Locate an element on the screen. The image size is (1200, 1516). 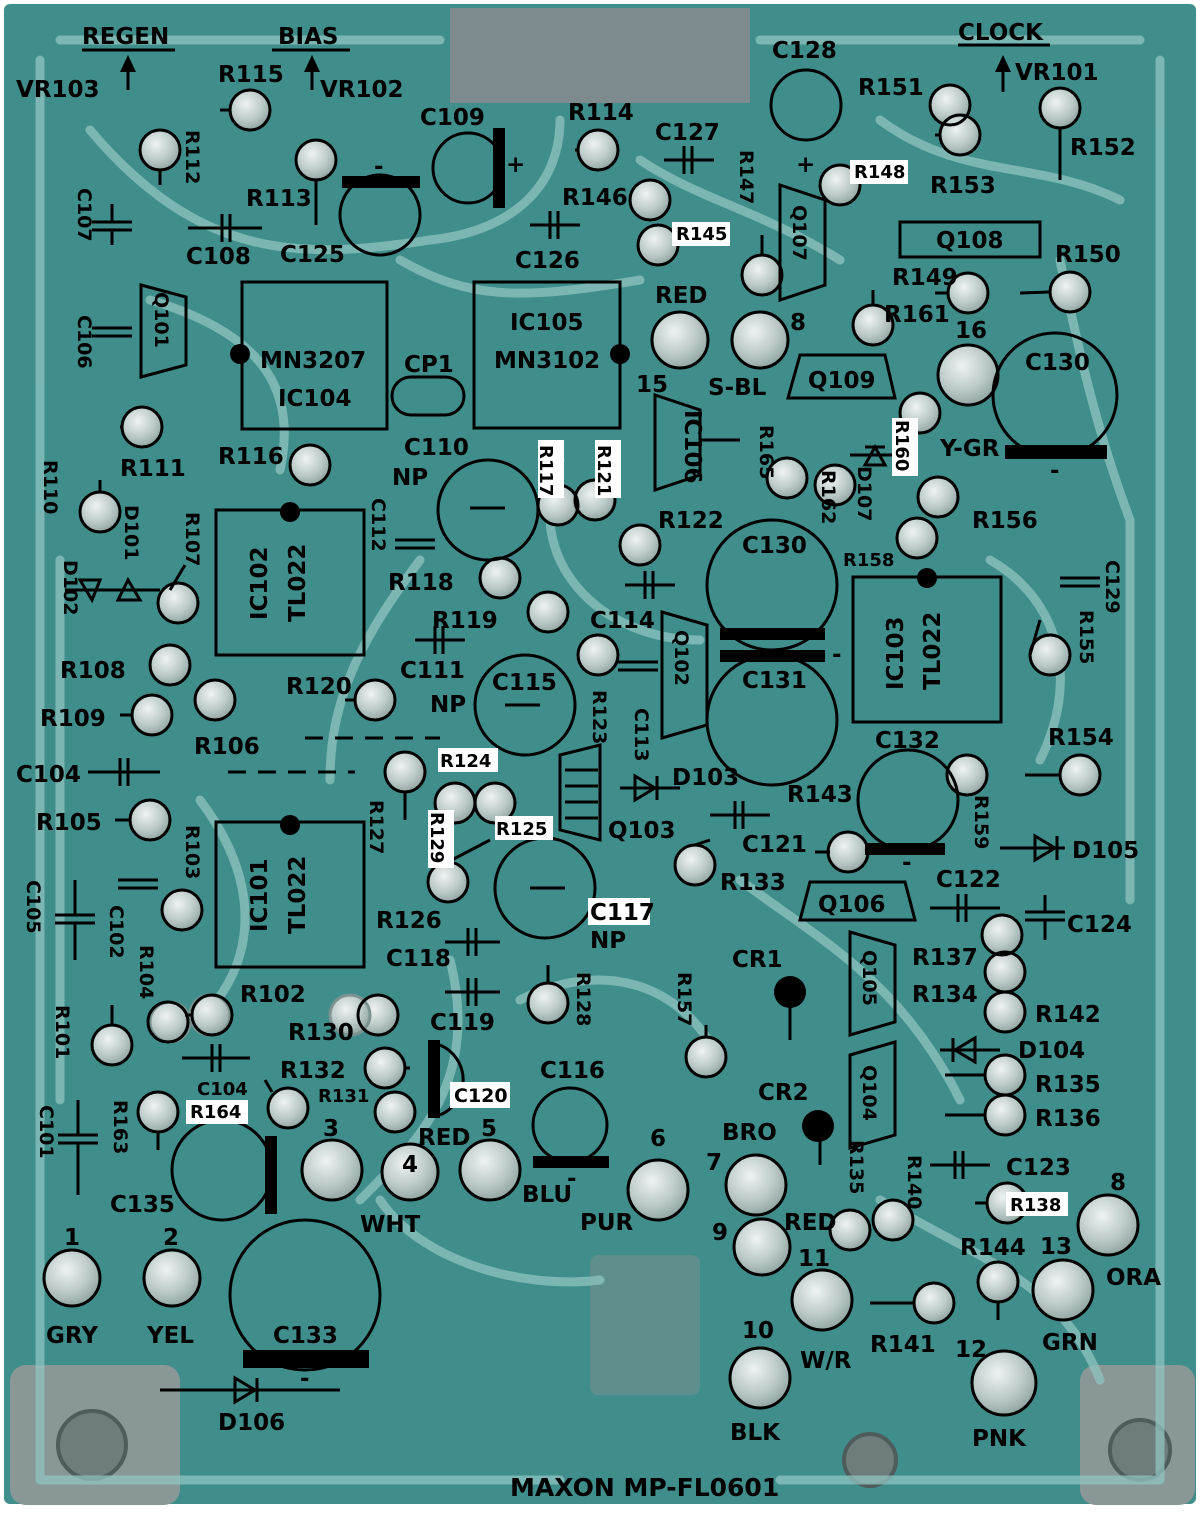
diode-label: D107 is located at coordinates (864, 493).